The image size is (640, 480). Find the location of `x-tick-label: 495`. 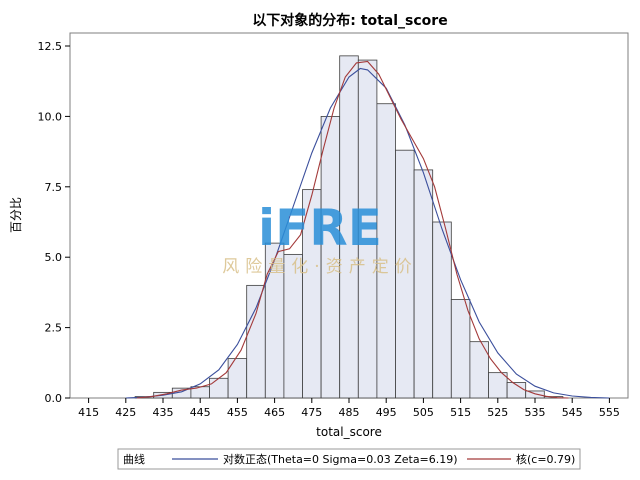

x-tick-label: 495 is located at coordinates (386, 412).